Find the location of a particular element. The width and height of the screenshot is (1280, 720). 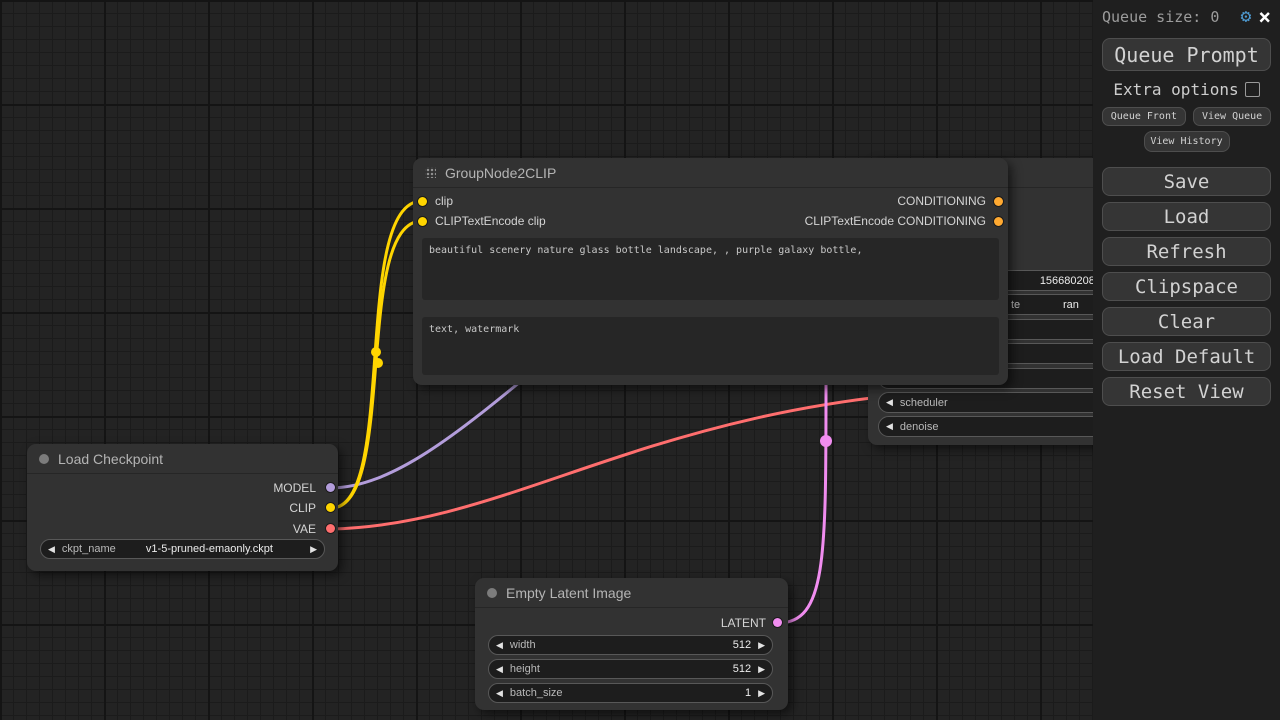

load-checkpoint-title-bar: Load Checkpoint is located at coordinates (182, 459).